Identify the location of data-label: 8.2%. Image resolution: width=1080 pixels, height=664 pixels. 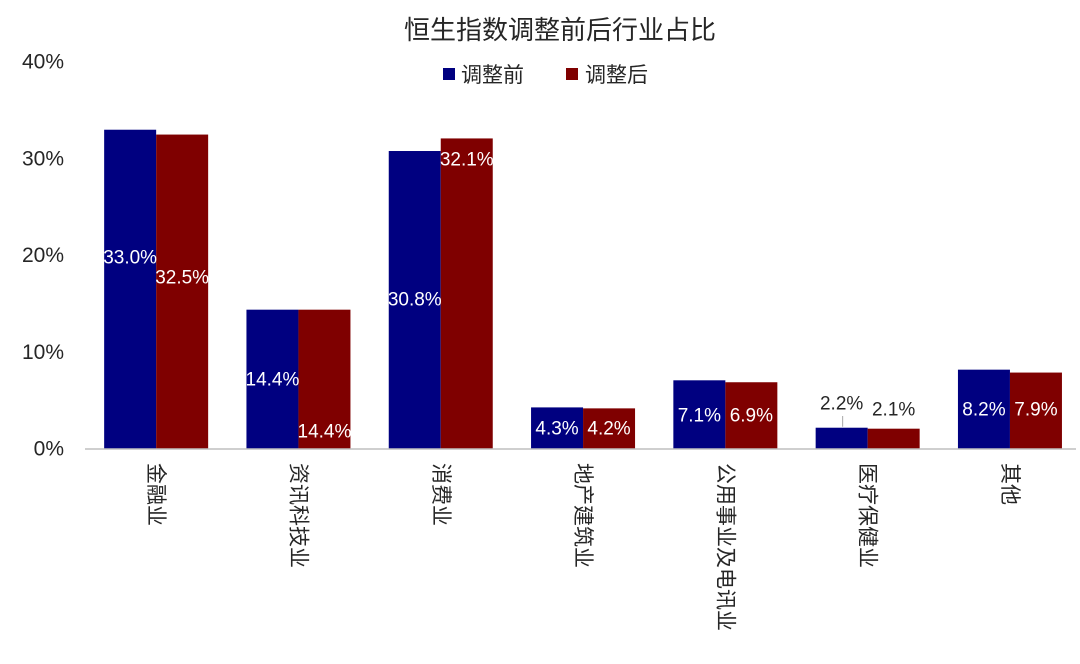
(983, 410).